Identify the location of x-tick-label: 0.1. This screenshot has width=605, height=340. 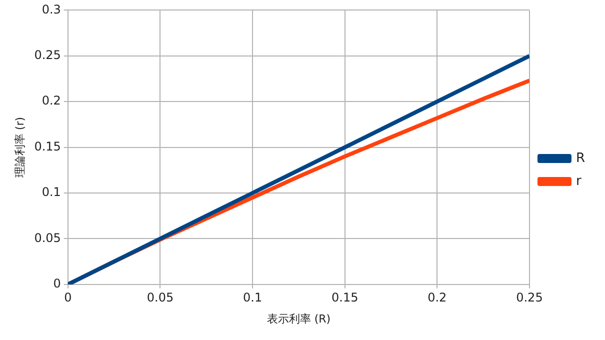
(252, 297).